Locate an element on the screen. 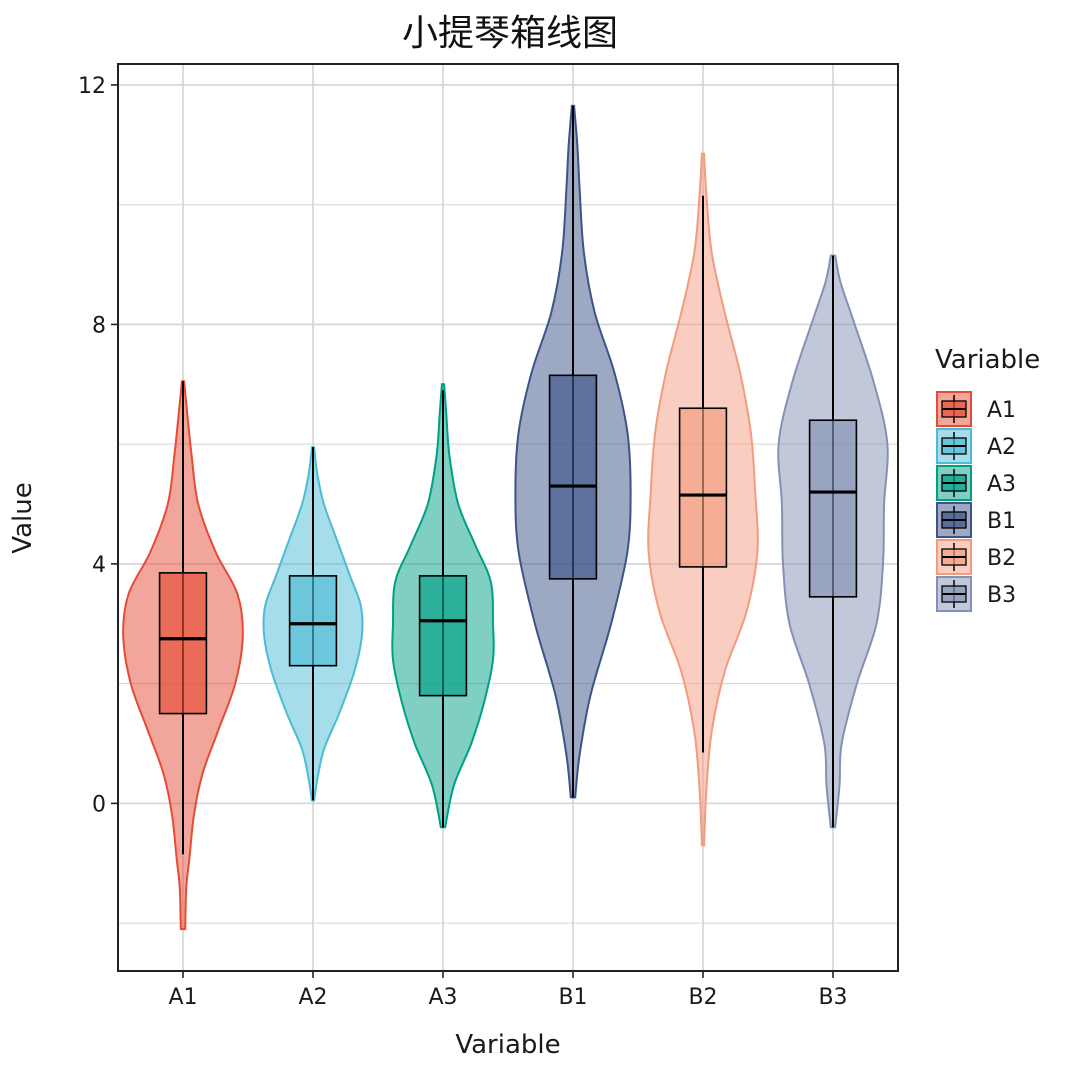 The image size is (1080, 1080). box-A2 is located at coordinates (313, 621).